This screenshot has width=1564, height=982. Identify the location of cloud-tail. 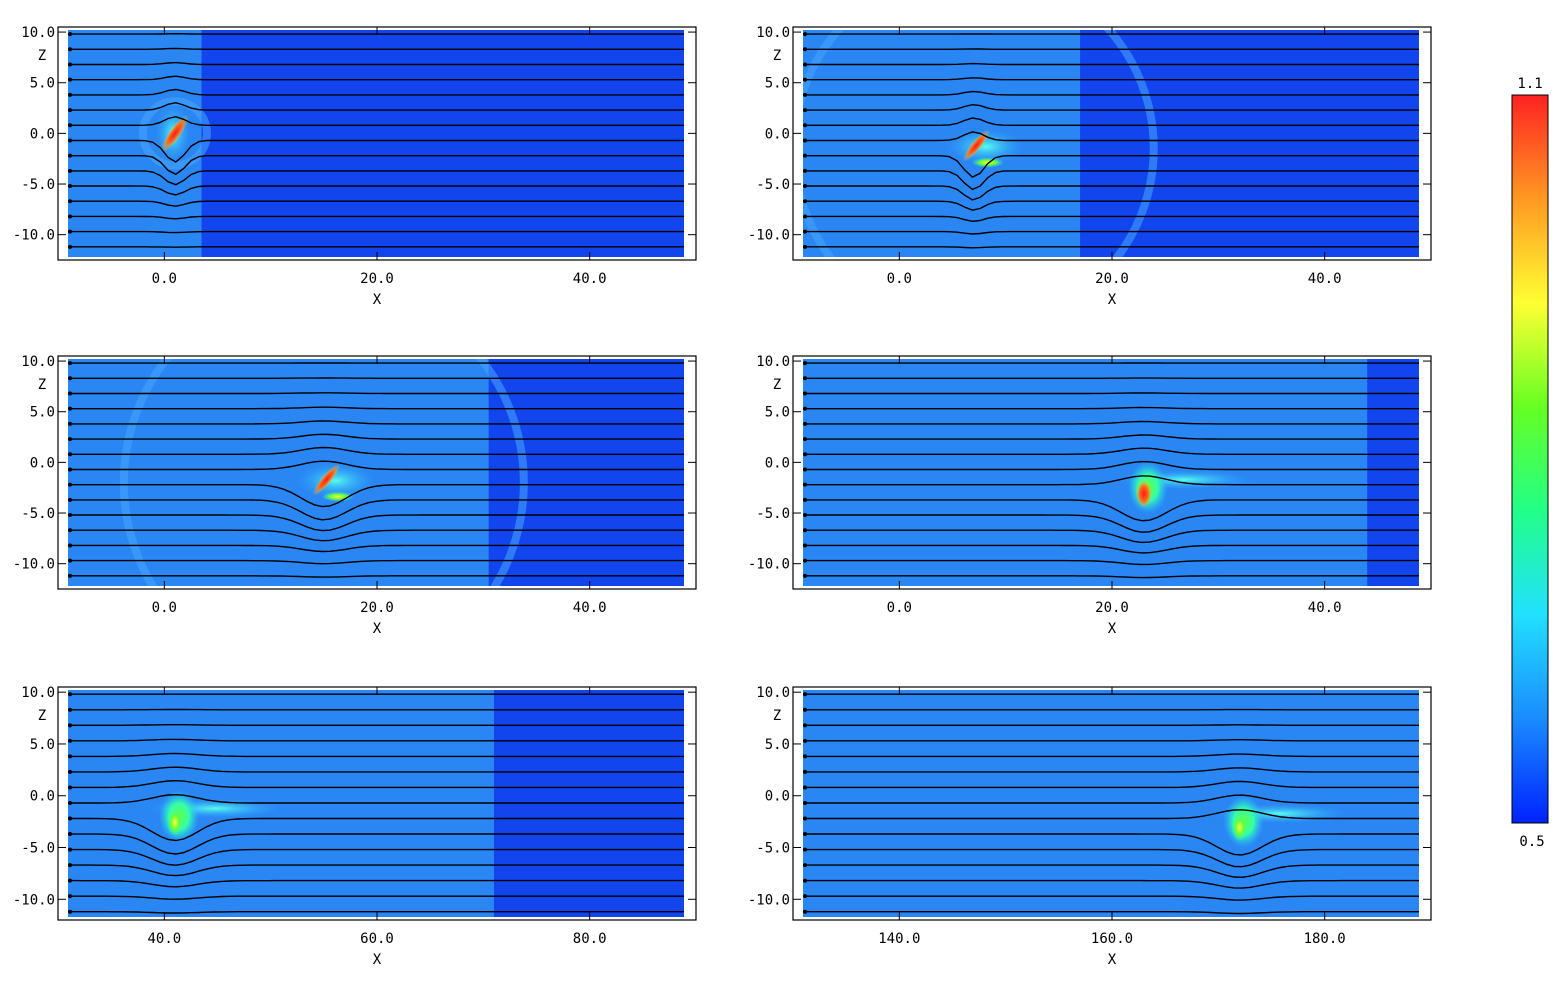
(988, 163).